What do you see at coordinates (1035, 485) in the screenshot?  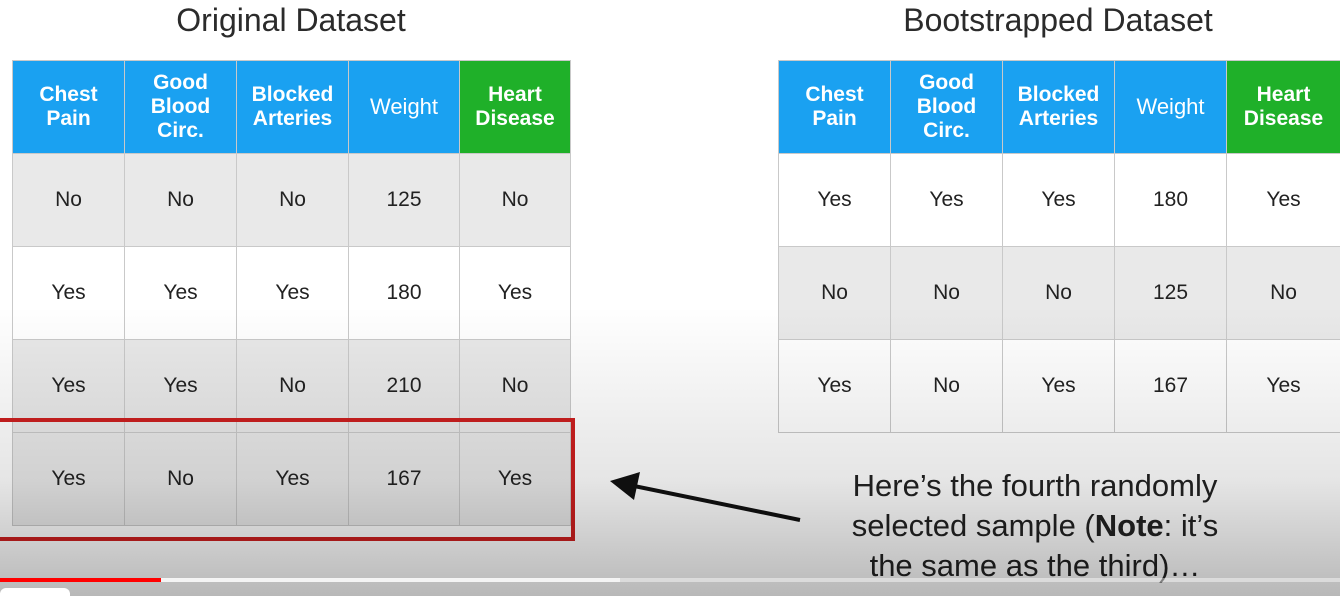 I see `annotation-line: Here’s the fourth randomly` at bounding box center [1035, 485].